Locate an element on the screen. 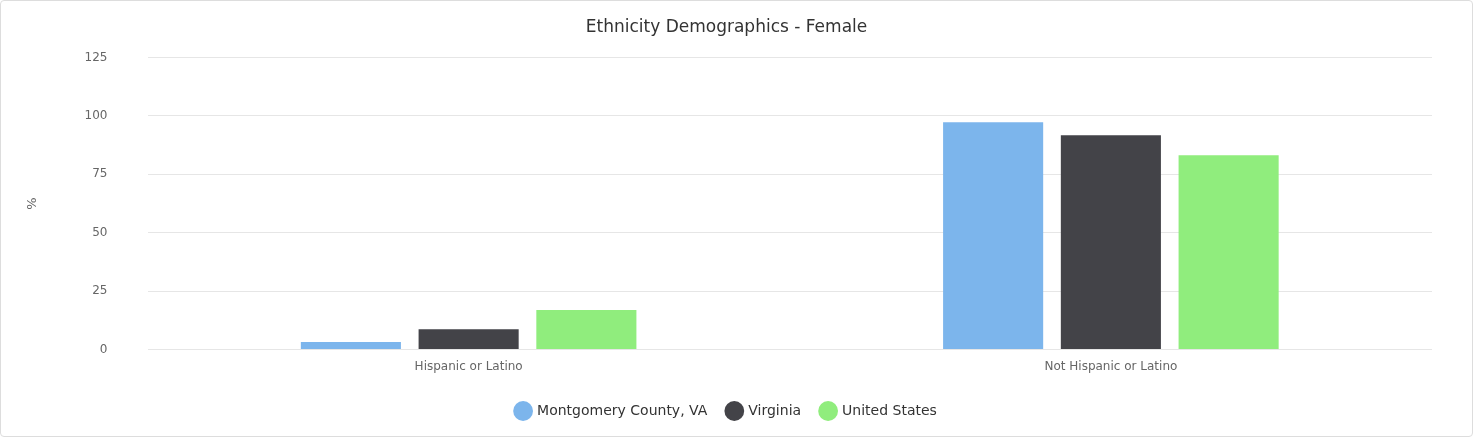  y-tick-label: 25 is located at coordinates (100, 290).